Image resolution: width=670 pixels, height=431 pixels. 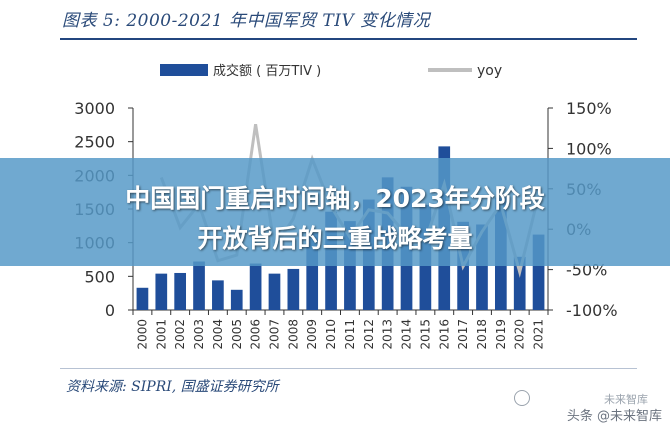 I want to click on figure-title: 图表 5: 2000-2021 年中国军贸 TIV 变化情况, so click(x=246, y=21).